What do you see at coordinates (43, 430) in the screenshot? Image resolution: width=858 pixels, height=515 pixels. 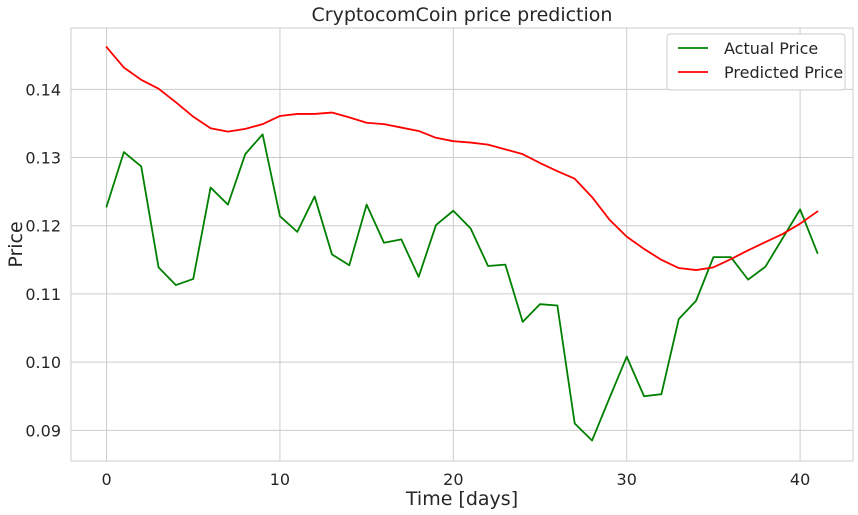 I see `y-tick-label: 0.09` at bounding box center [43, 430].